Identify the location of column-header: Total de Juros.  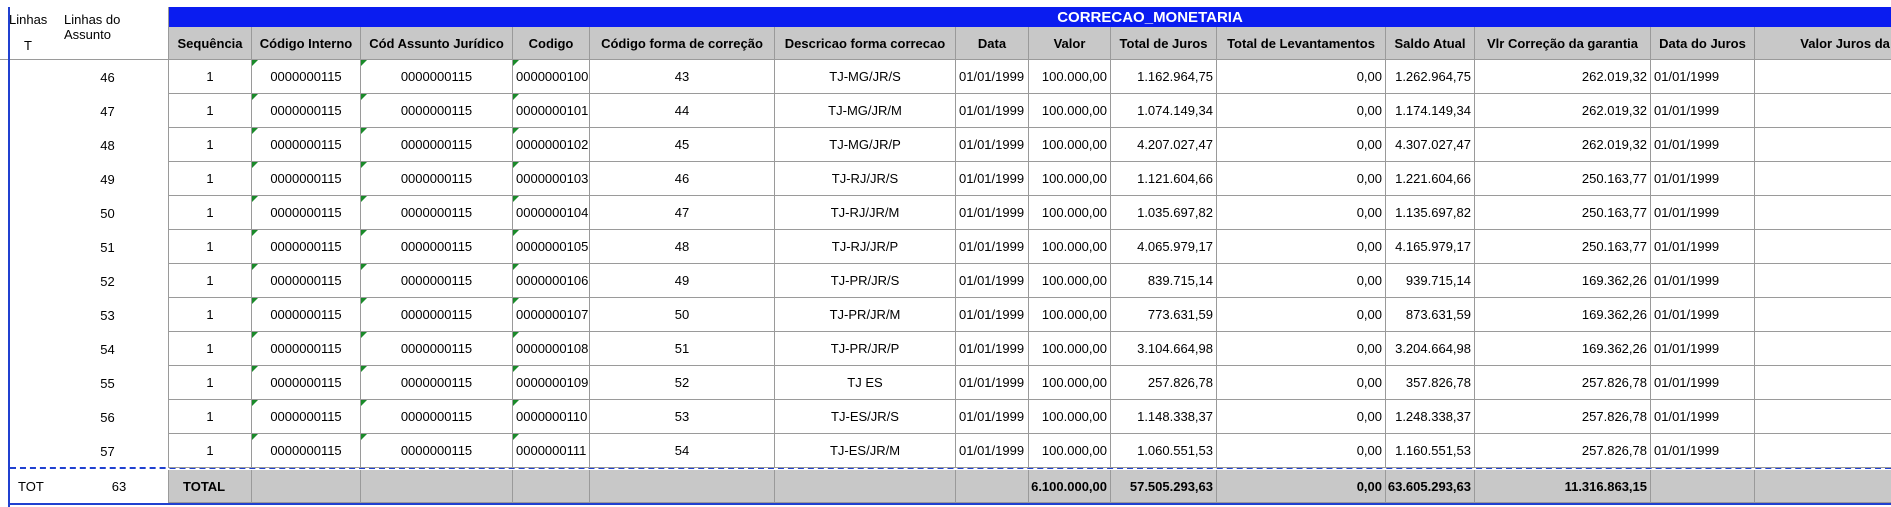
(1164, 43).